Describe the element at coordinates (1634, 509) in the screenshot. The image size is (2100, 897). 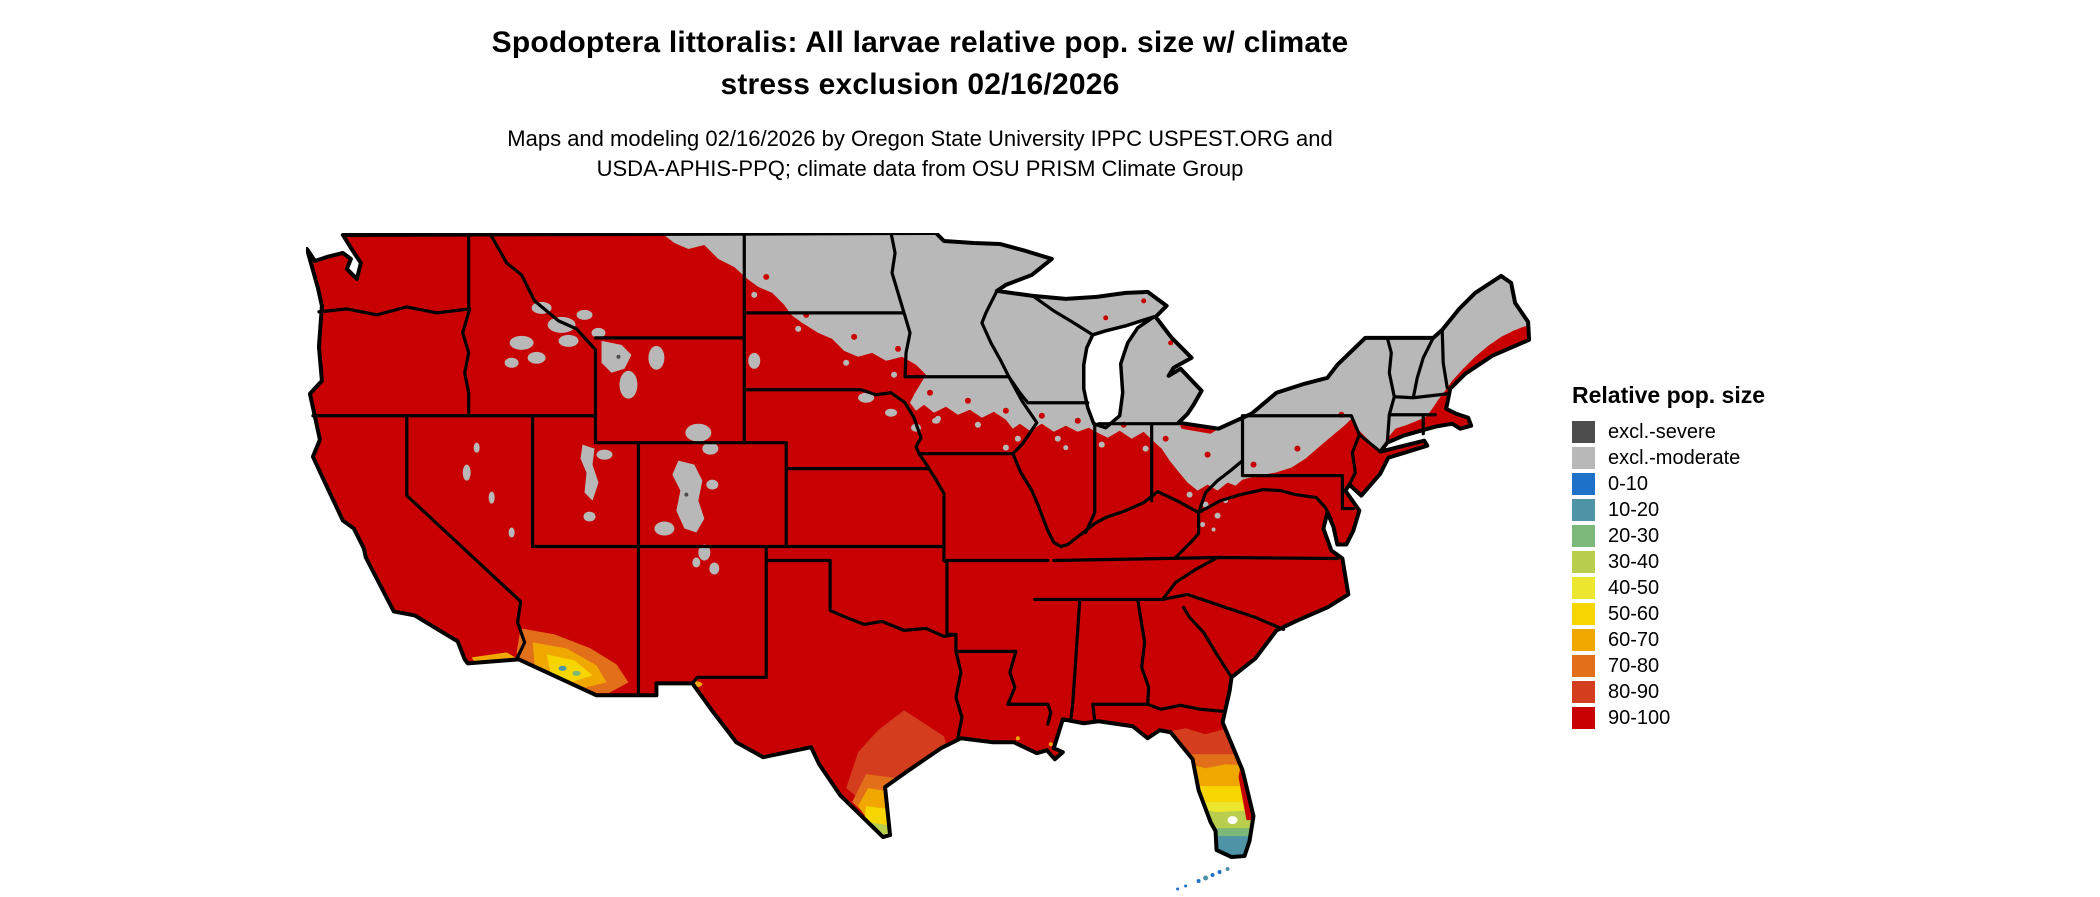
I see `legend-label: 10-20` at that location.